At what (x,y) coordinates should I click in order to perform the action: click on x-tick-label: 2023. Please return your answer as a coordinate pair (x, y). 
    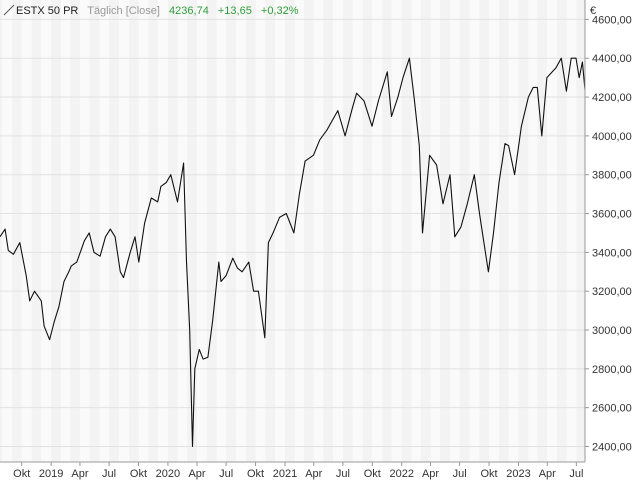
    Looking at the image, I should click on (518, 474).